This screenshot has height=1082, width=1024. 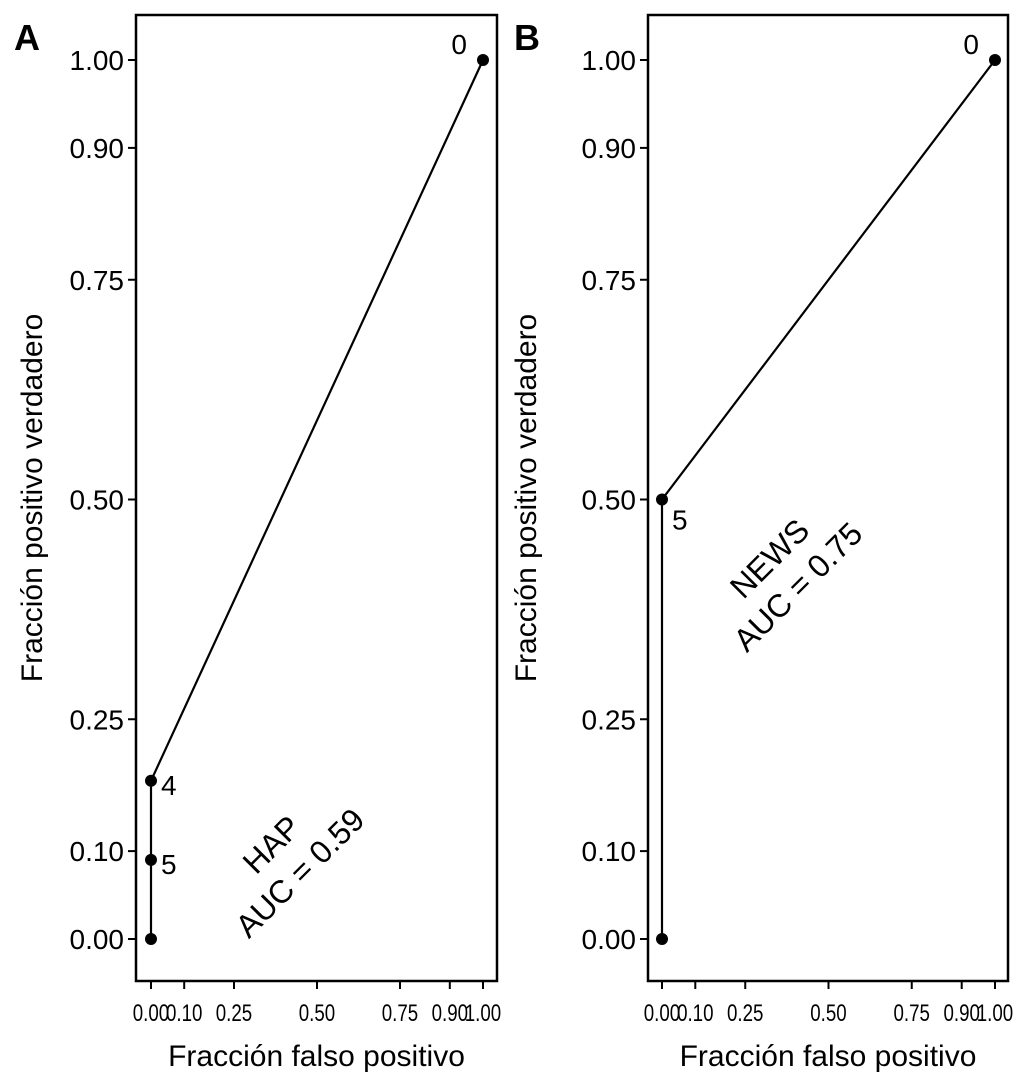 What do you see at coordinates (299, 872) in the screenshot?
I see `auc-value: AUC = 0.59` at bounding box center [299, 872].